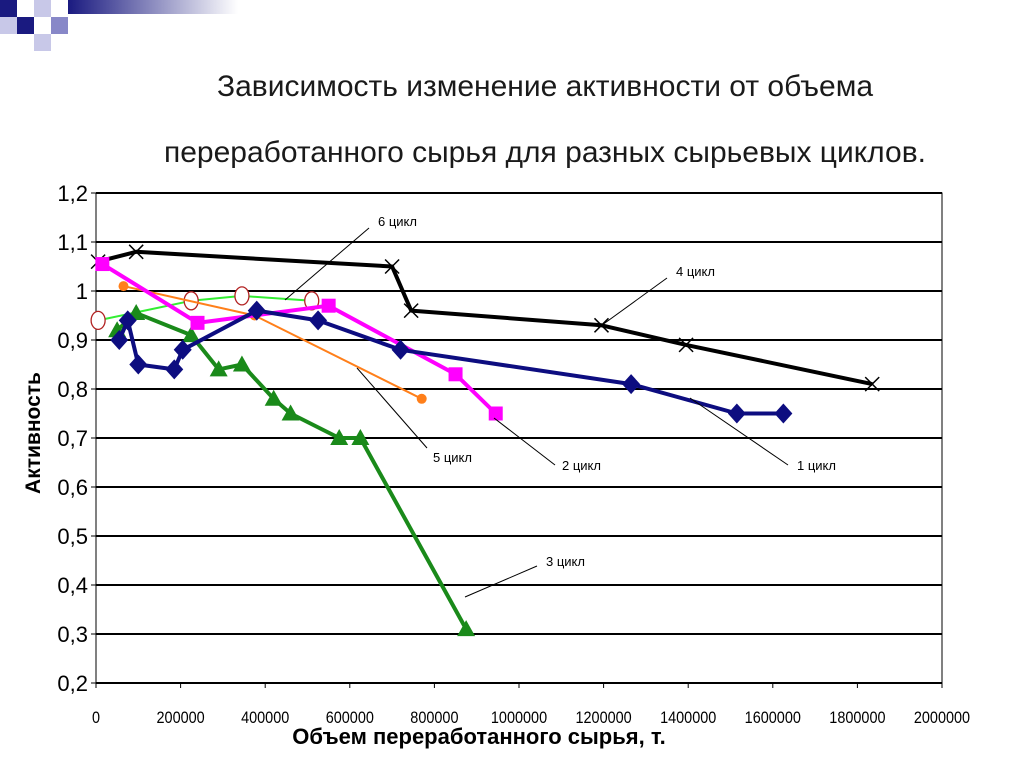 The height and width of the screenshot is (768, 1024). I want to click on y-tick-label: 0,8, so click(72, 389).